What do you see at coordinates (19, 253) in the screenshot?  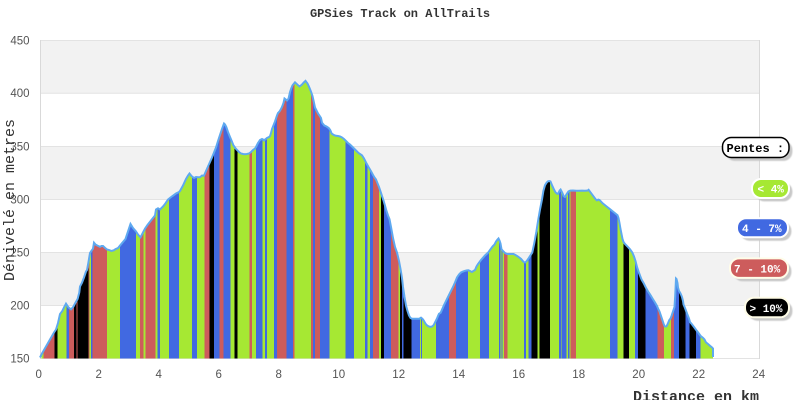 I see `svg-text: 250` at bounding box center [19, 253].